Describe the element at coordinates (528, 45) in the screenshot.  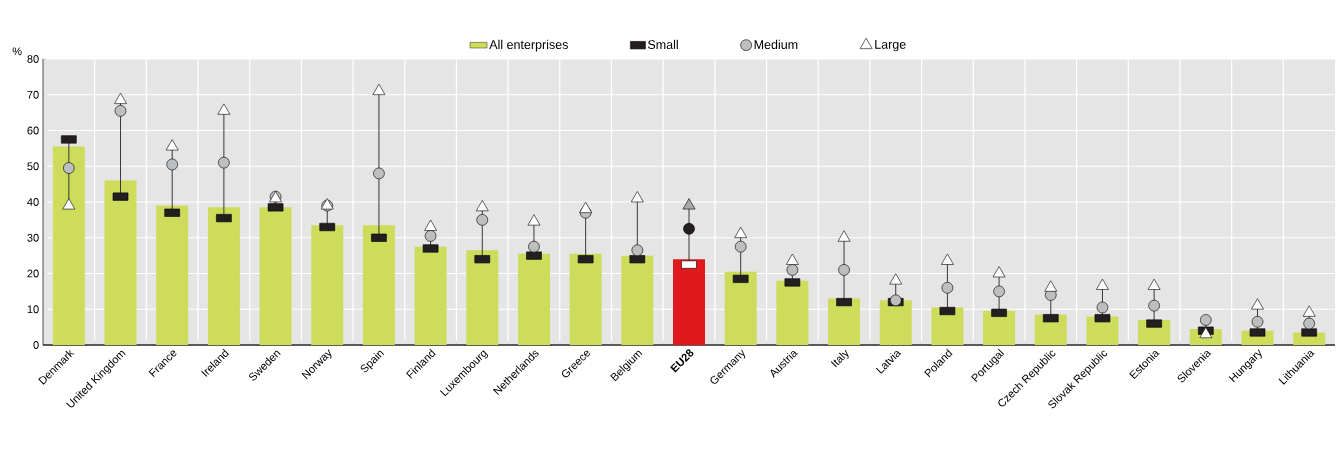
I see `legend-label: All enterprises` at that location.